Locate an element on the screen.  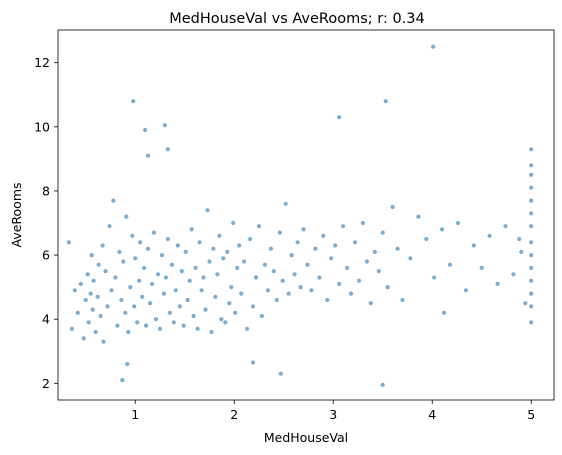
x-tick-label: 2 is located at coordinates (234, 414).